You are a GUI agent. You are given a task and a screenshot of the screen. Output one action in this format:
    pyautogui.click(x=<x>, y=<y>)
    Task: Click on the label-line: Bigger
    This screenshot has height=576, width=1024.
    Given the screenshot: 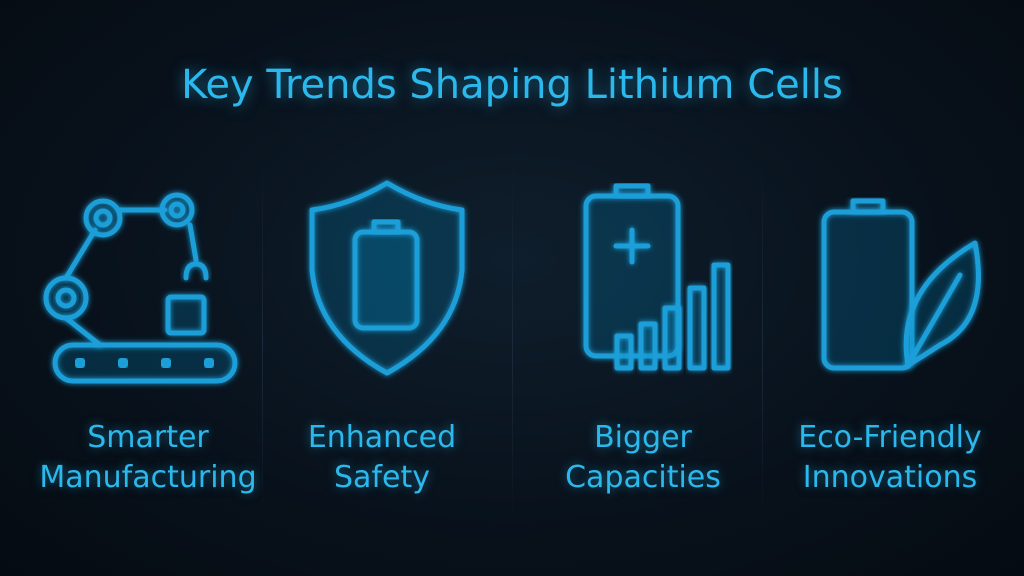 What is the action you would take?
    pyautogui.click(x=643, y=437)
    